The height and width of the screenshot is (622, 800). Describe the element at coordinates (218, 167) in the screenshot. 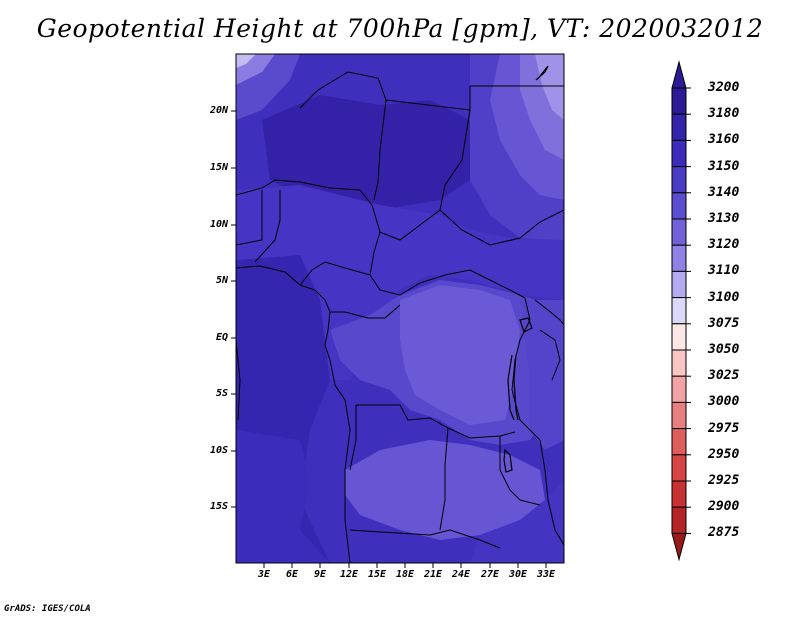

I see `lat-label: 15N` at that location.